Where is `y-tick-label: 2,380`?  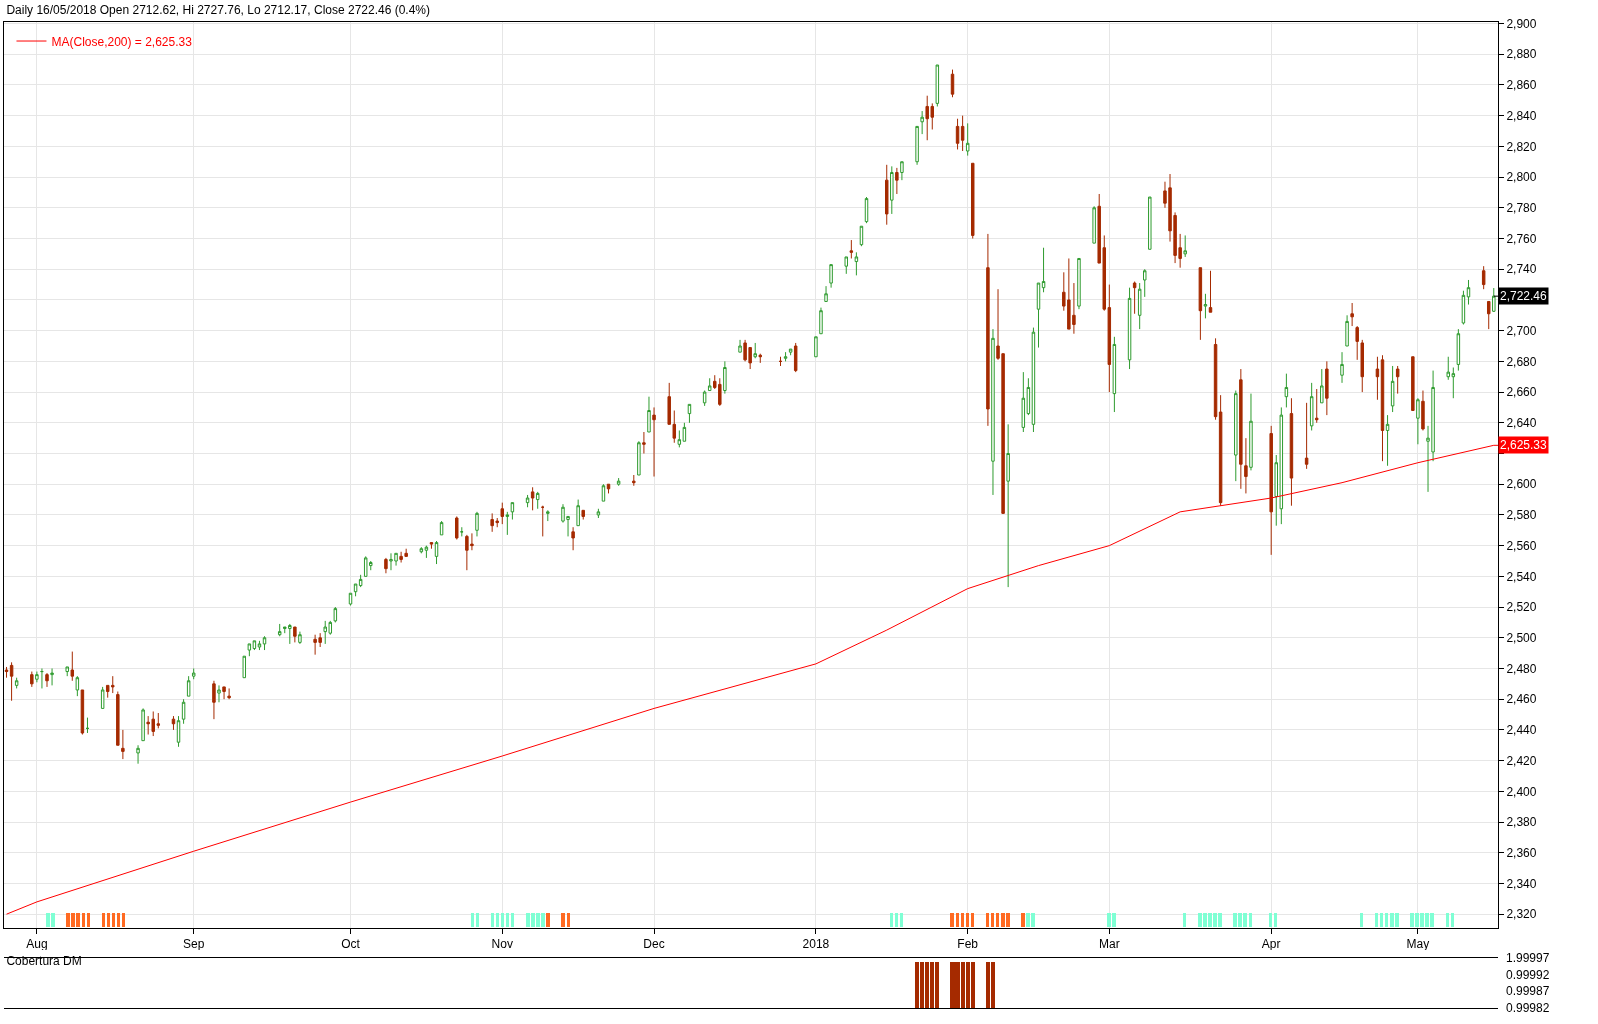
y-tick-label: 2,380 is located at coordinates (1521, 822).